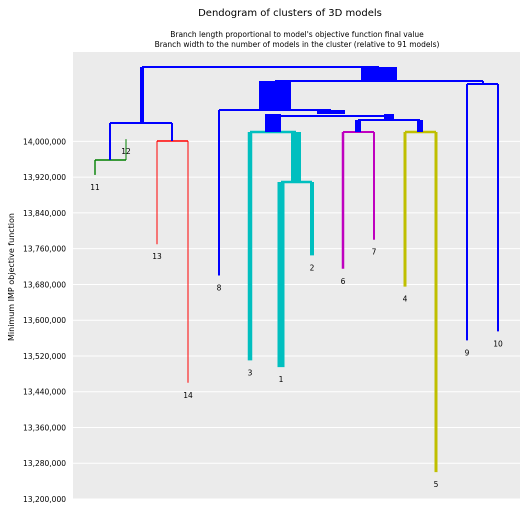 The image size is (527, 510). I want to click on leaf-label: 6, so click(343, 281).